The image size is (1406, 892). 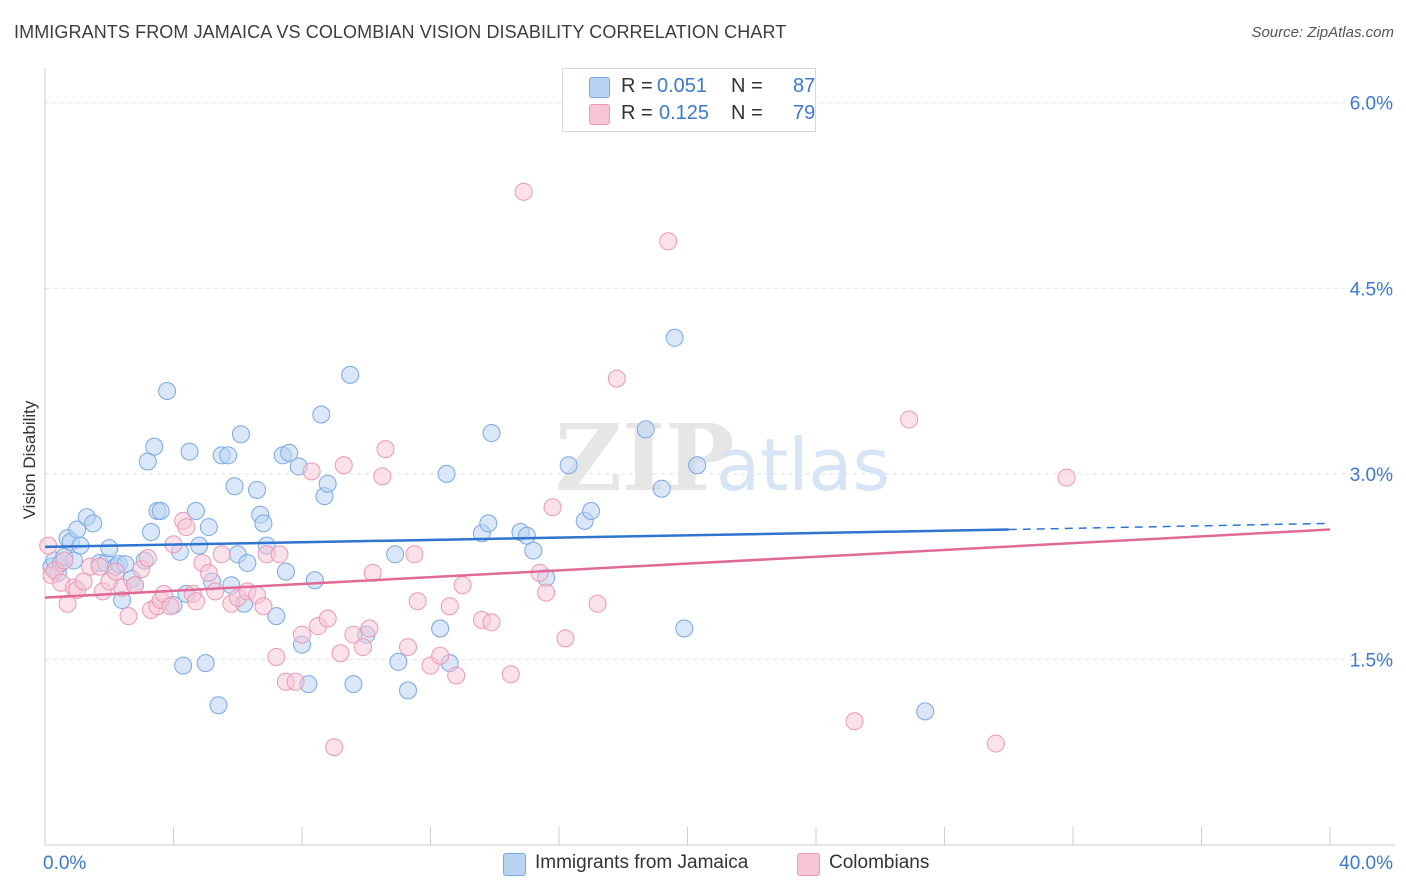 I want to click on trend-line-jamaica, so click(x=526, y=538).